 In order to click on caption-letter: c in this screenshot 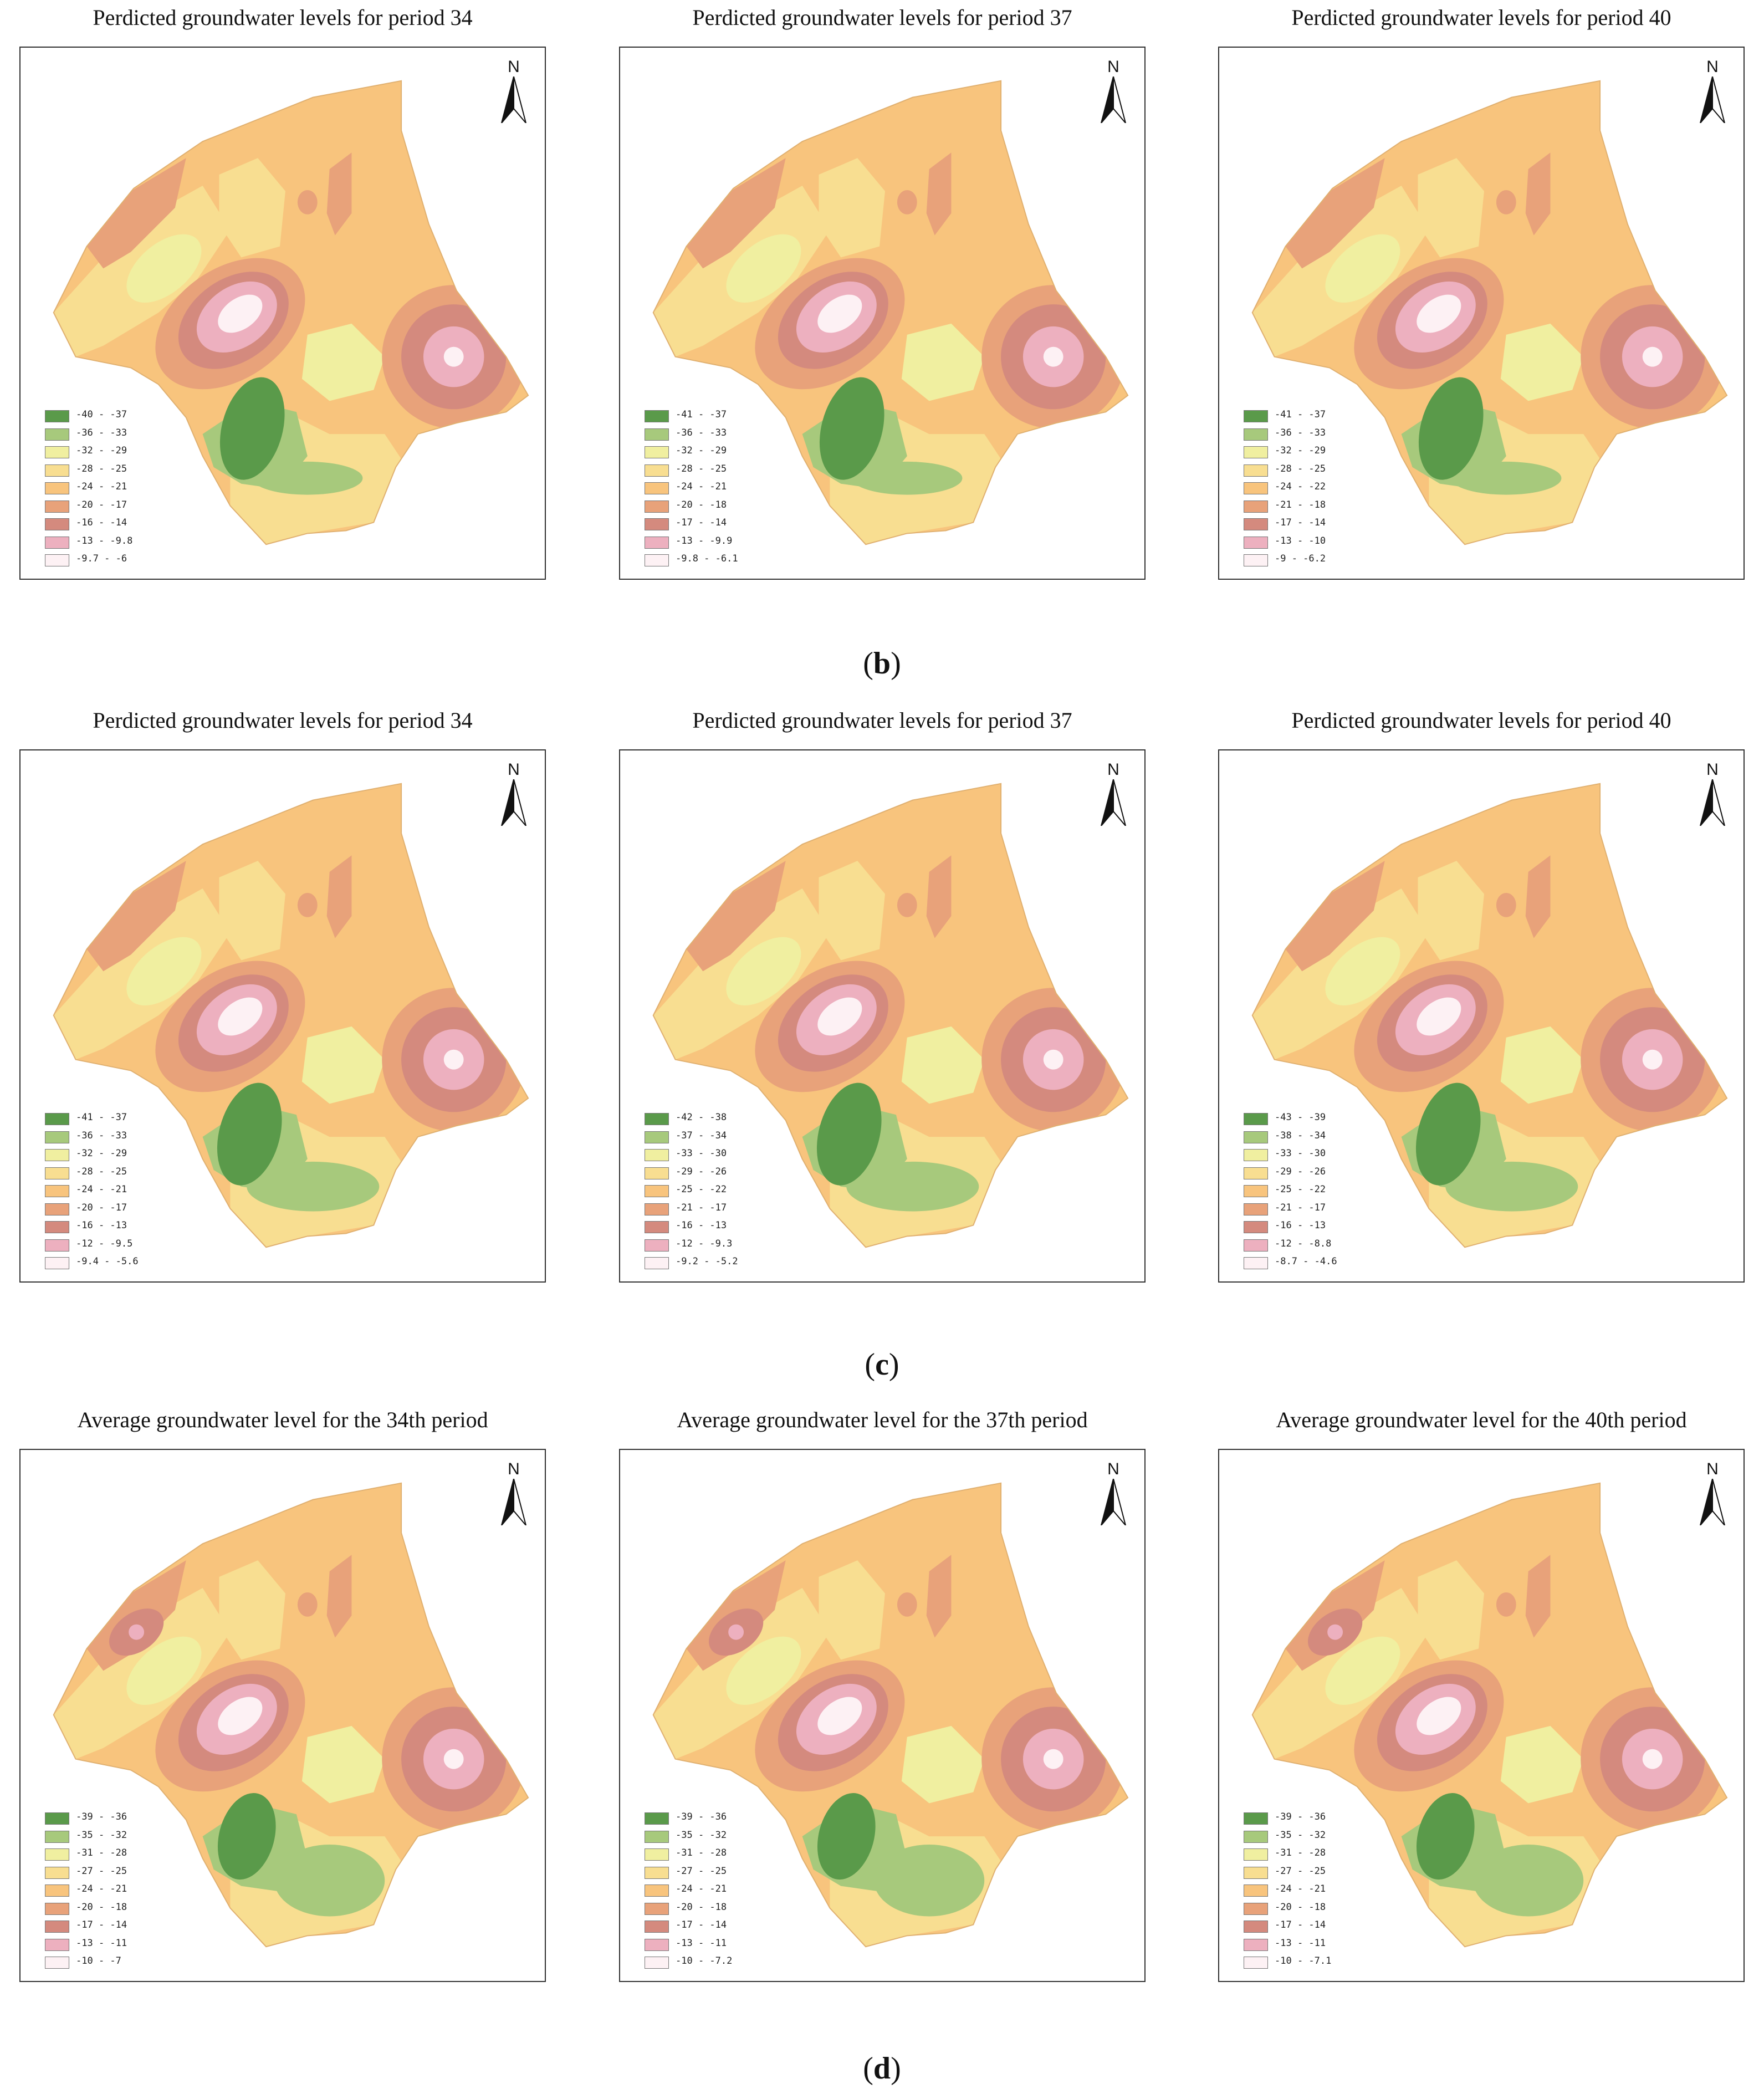, I will do `click(882, 1364)`.